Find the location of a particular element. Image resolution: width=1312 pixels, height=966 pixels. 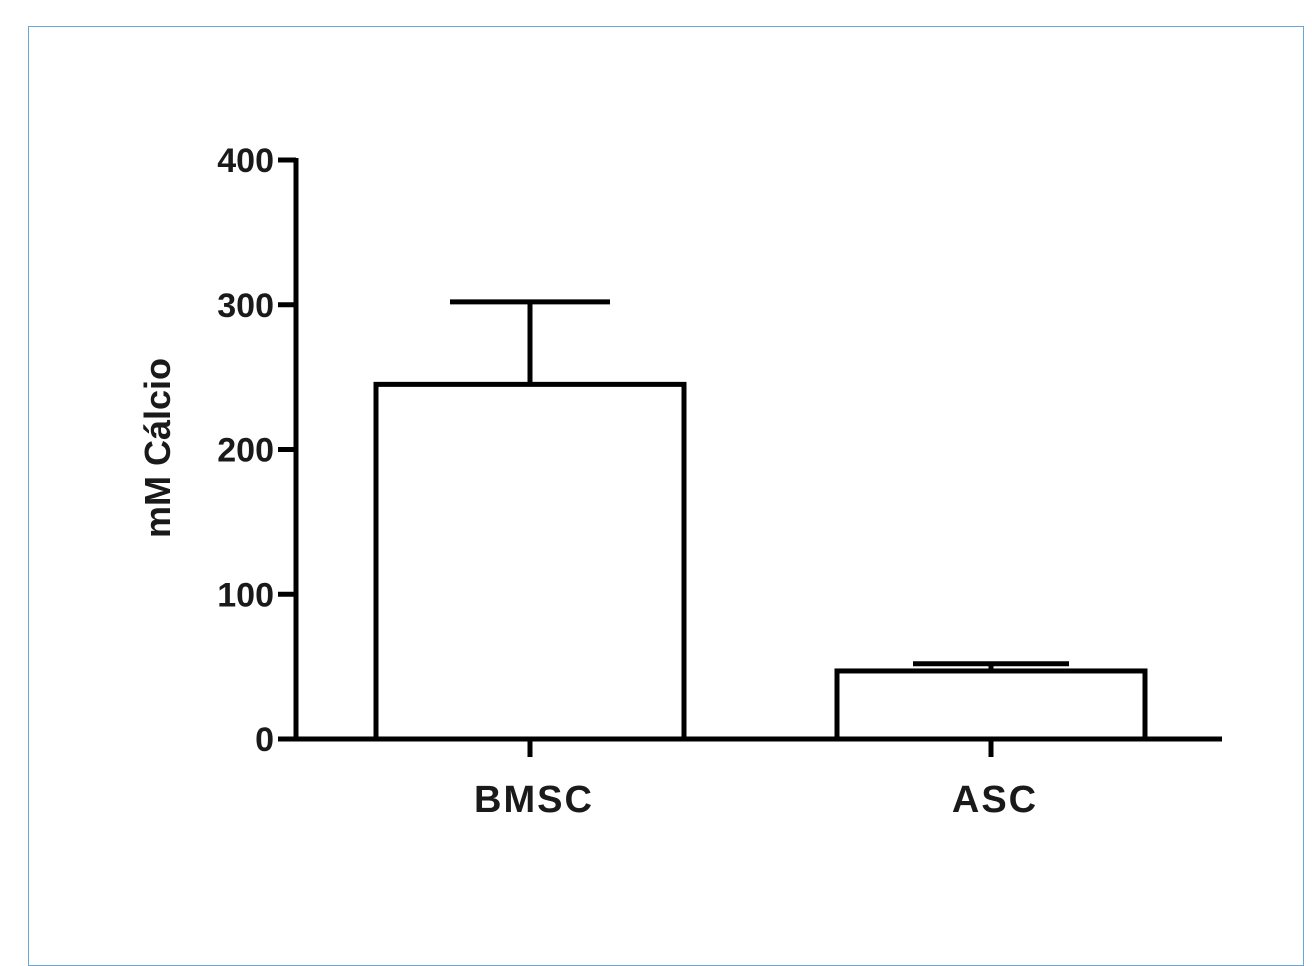

y-tick-label: 200 is located at coordinates (245, 451).